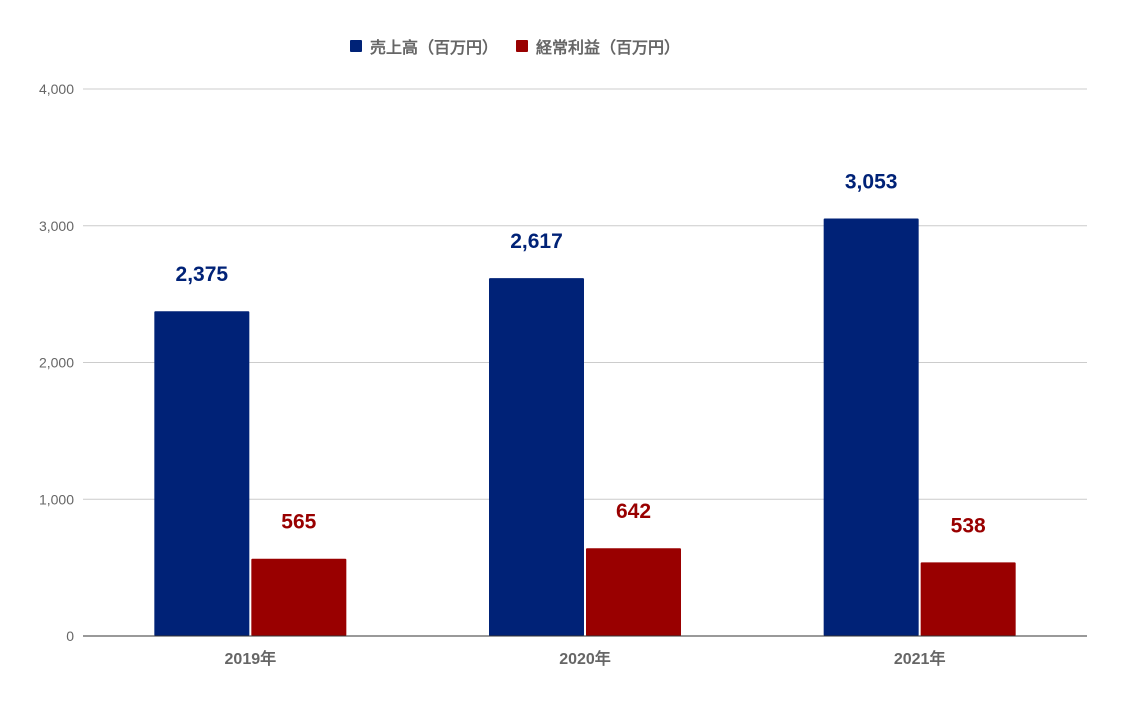 This screenshot has width=1122, height=703. I want to click on y-tick-label: 2,000, so click(56, 363).